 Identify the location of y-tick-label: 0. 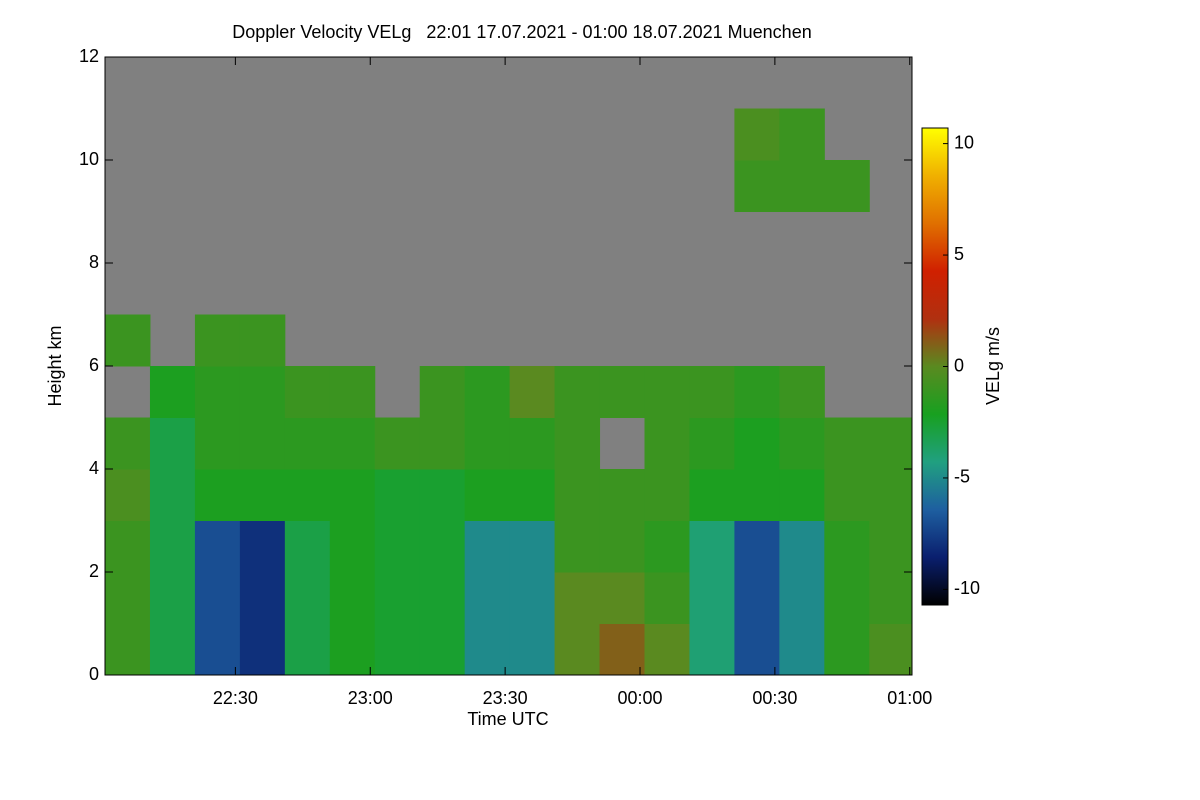
(94, 674).